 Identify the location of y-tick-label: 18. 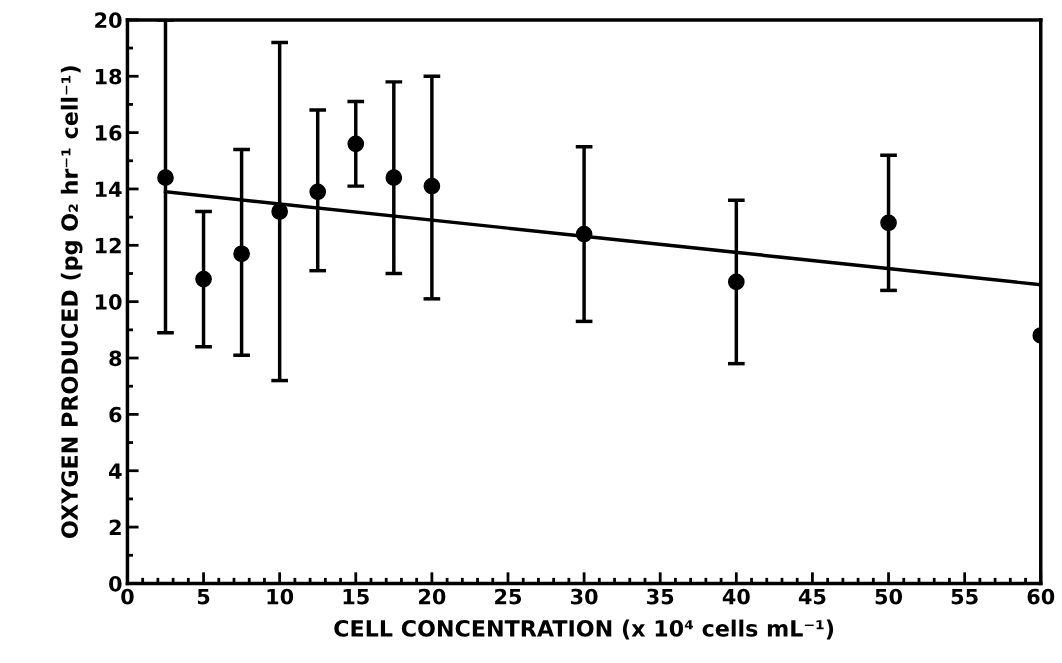
(108, 76).